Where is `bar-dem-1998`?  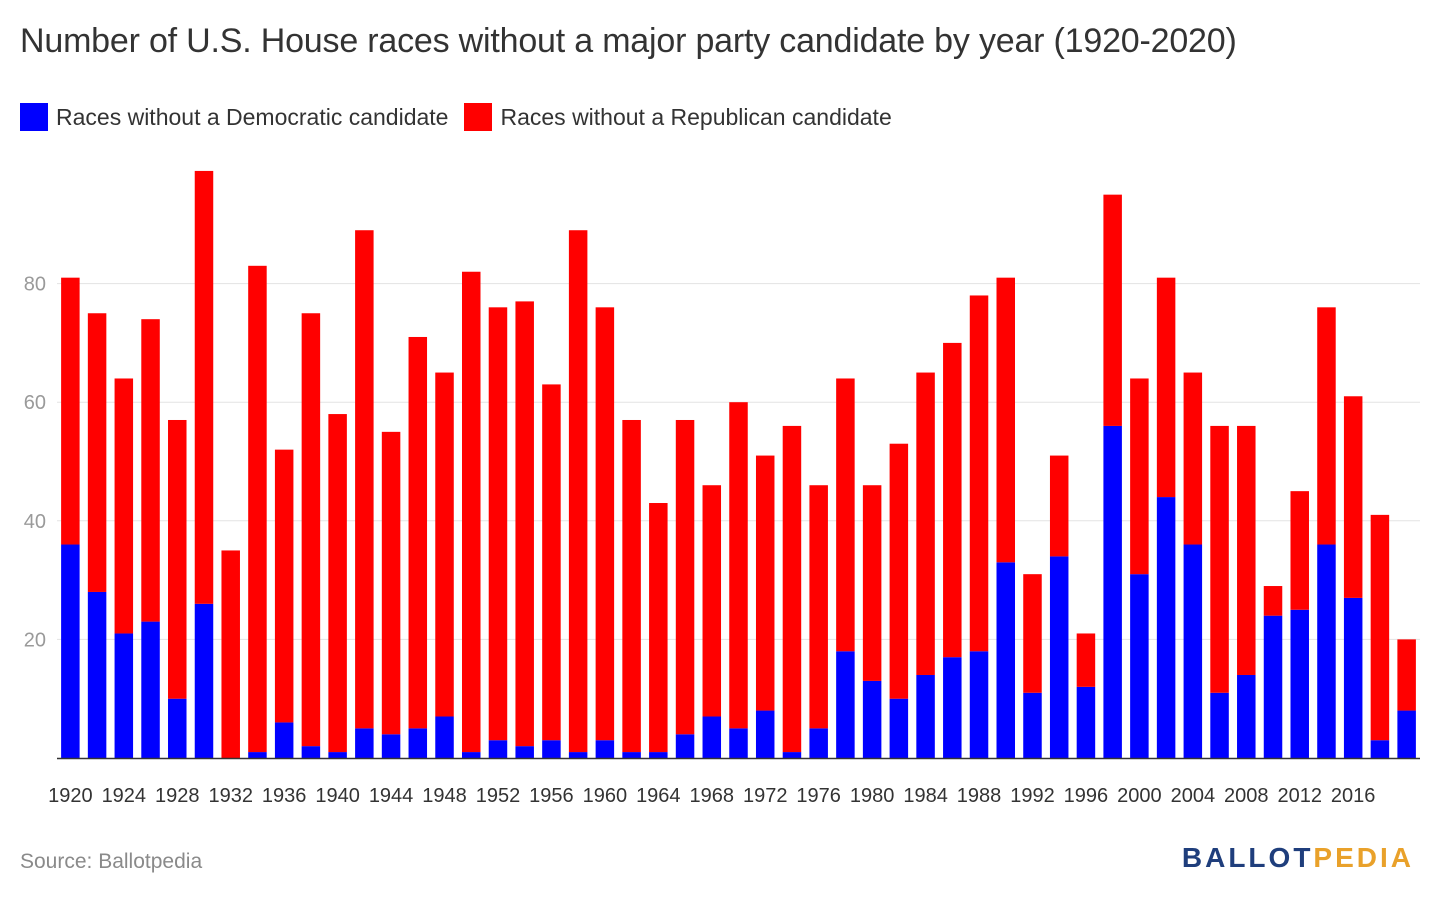 bar-dem-1998 is located at coordinates (1112, 591).